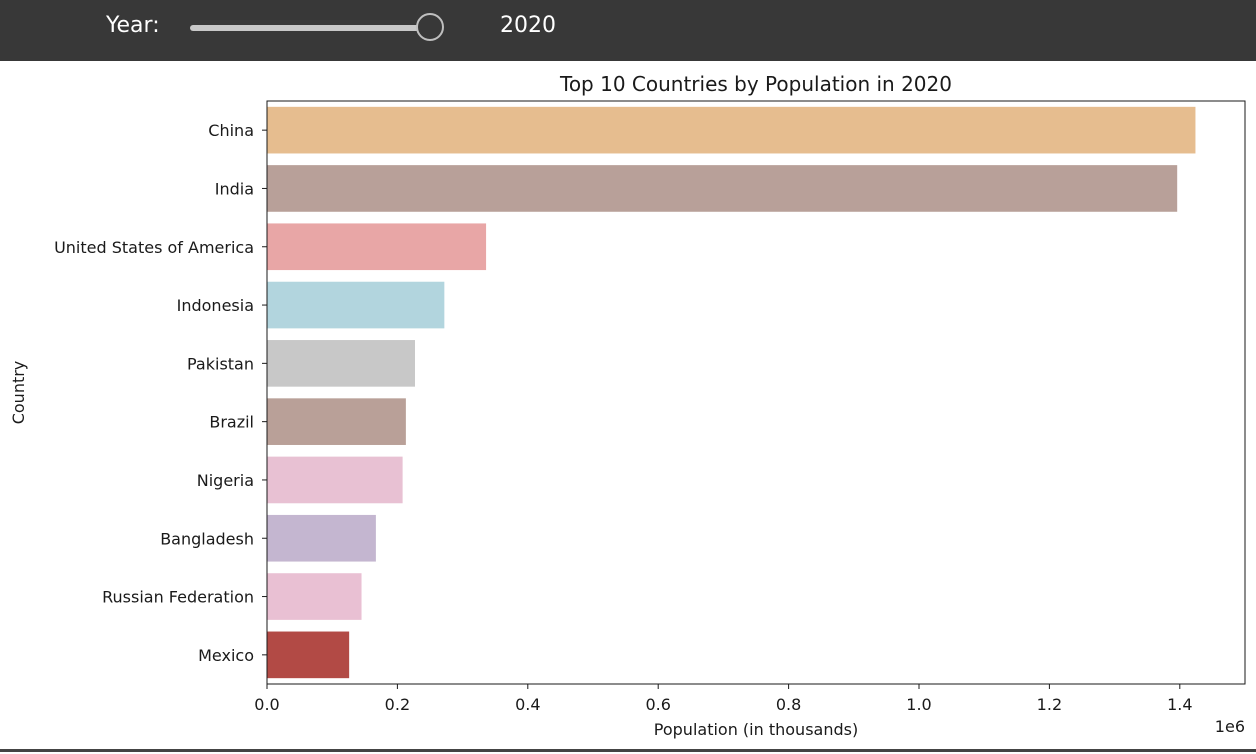 This screenshot has width=1256, height=754. What do you see at coordinates (225, 480) in the screenshot?
I see `y-tick-label-6: Nigeria` at bounding box center [225, 480].